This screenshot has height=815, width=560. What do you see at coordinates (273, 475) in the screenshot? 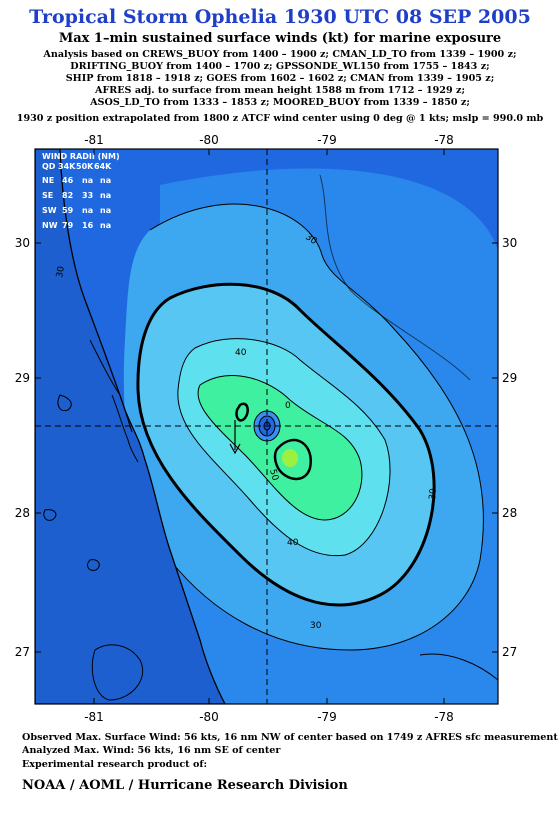
I see `contour-label: 50` at bounding box center [273, 475].